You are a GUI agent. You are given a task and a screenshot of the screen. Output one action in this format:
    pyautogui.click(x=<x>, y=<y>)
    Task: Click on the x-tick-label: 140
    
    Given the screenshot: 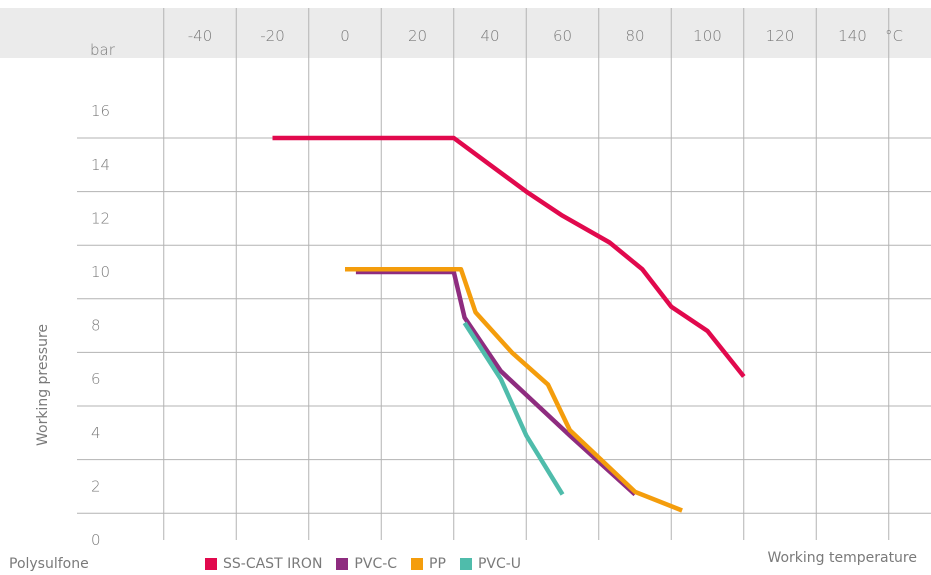 What is the action you would take?
    pyautogui.click(x=852, y=36)
    